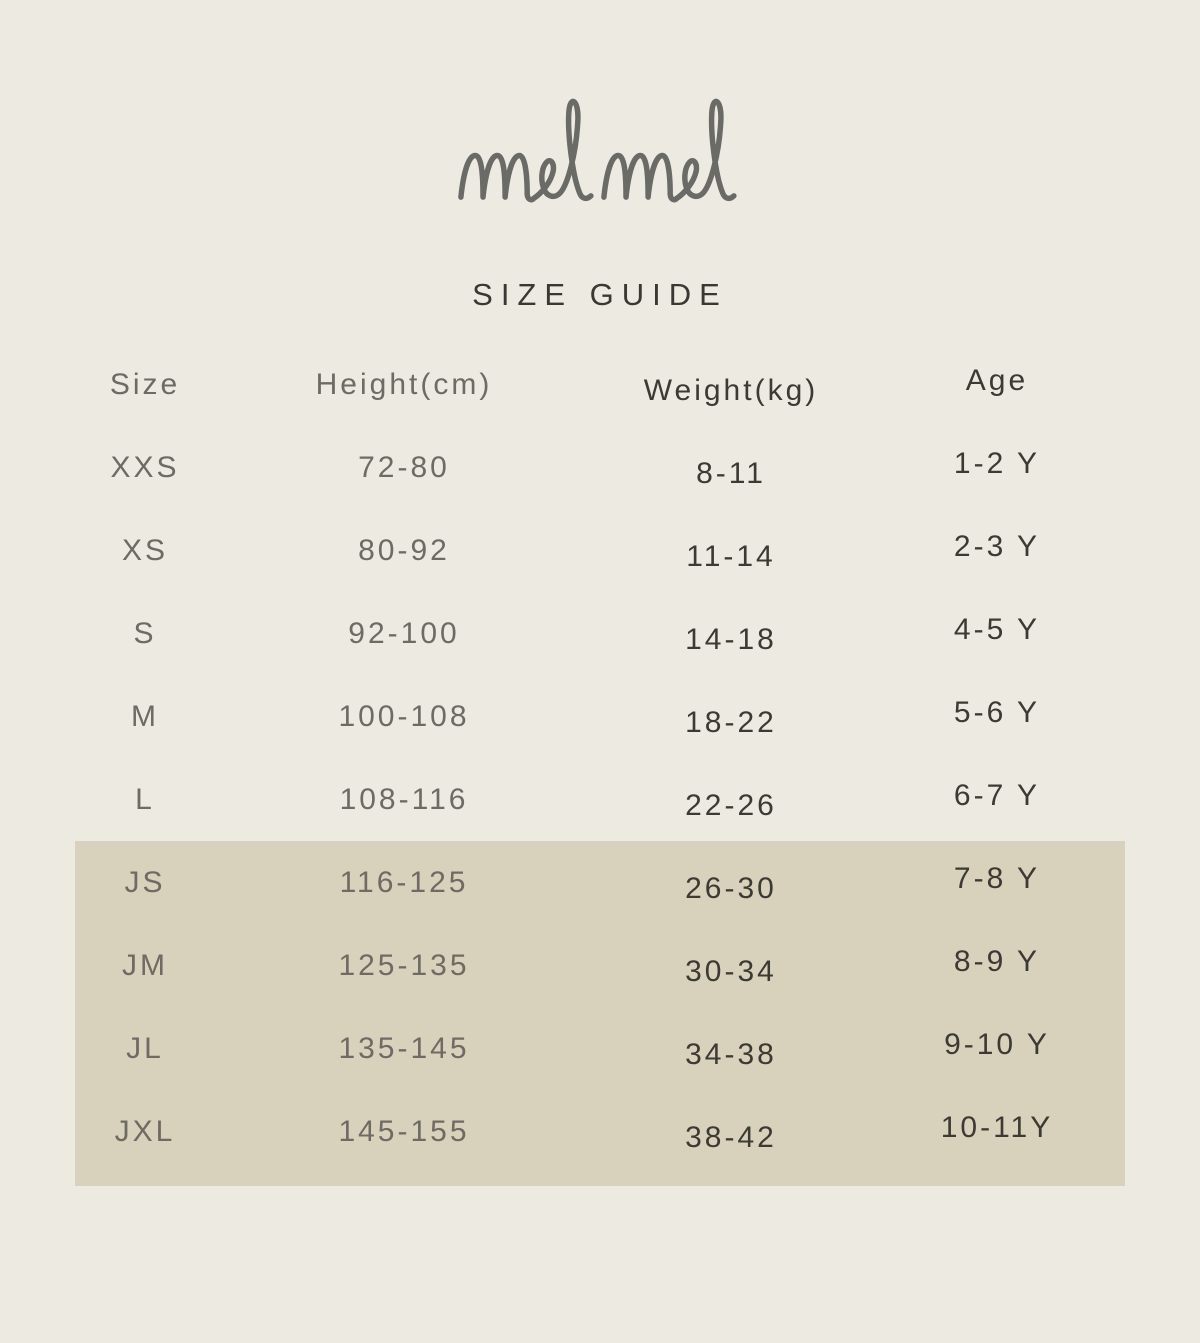 This screenshot has width=1200, height=1343. What do you see at coordinates (731, 556) in the screenshot?
I see `weight-cell: 11-14` at bounding box center [731, 556].